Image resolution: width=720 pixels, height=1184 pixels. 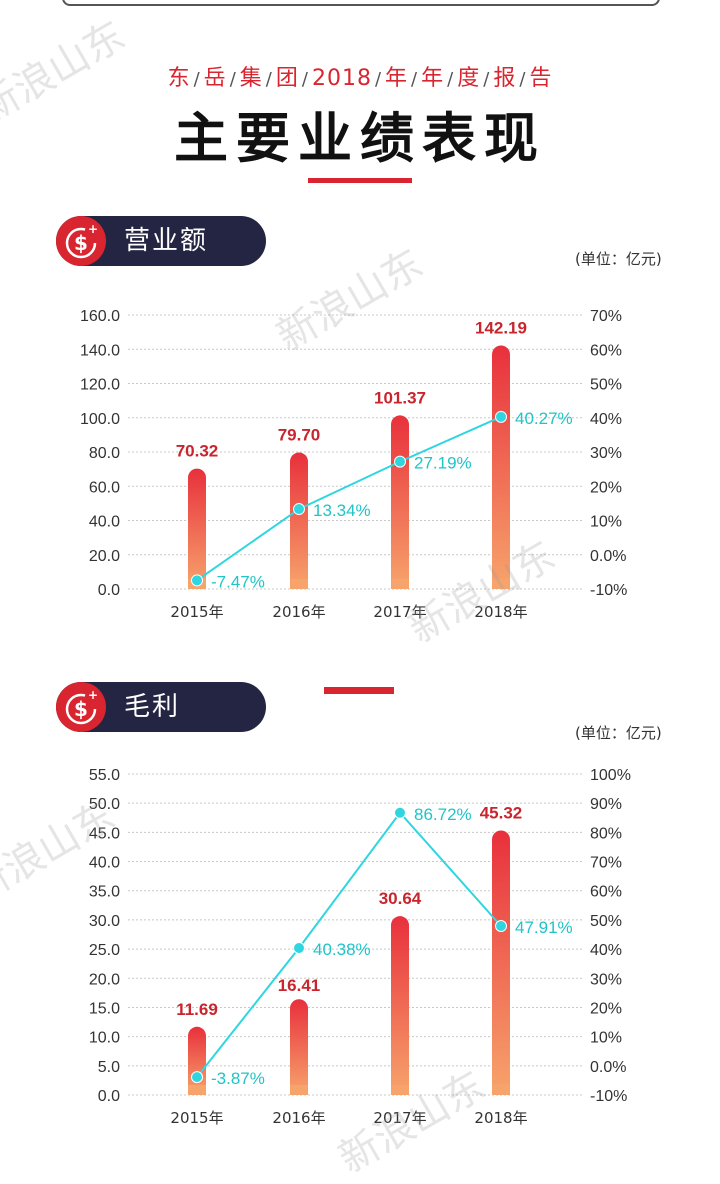 I want to click on left-axis-tick: 50.0, so click(x=104, y=804).